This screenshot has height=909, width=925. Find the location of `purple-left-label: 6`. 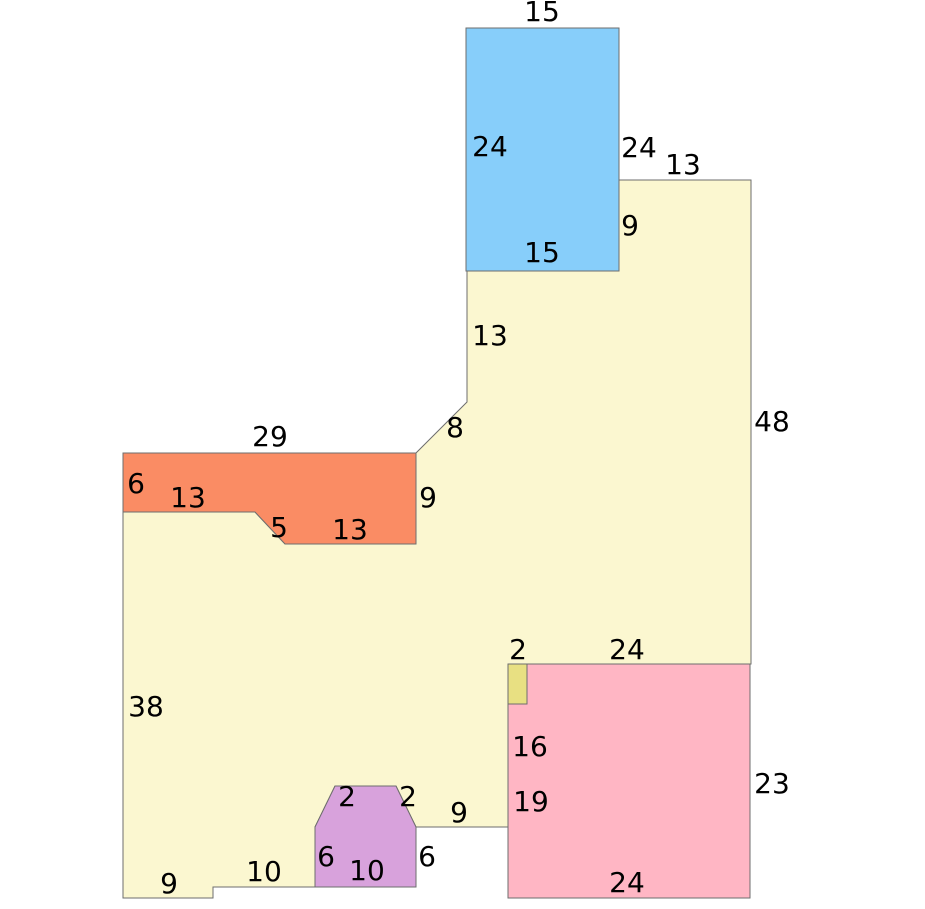

purple-left-label: 6 is located at coordinates (326, 856).